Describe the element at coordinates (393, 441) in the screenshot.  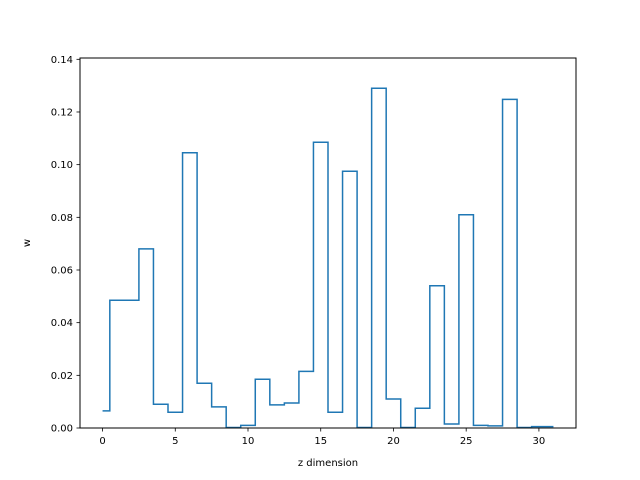
I see `x-tick-label: 20` at that location.